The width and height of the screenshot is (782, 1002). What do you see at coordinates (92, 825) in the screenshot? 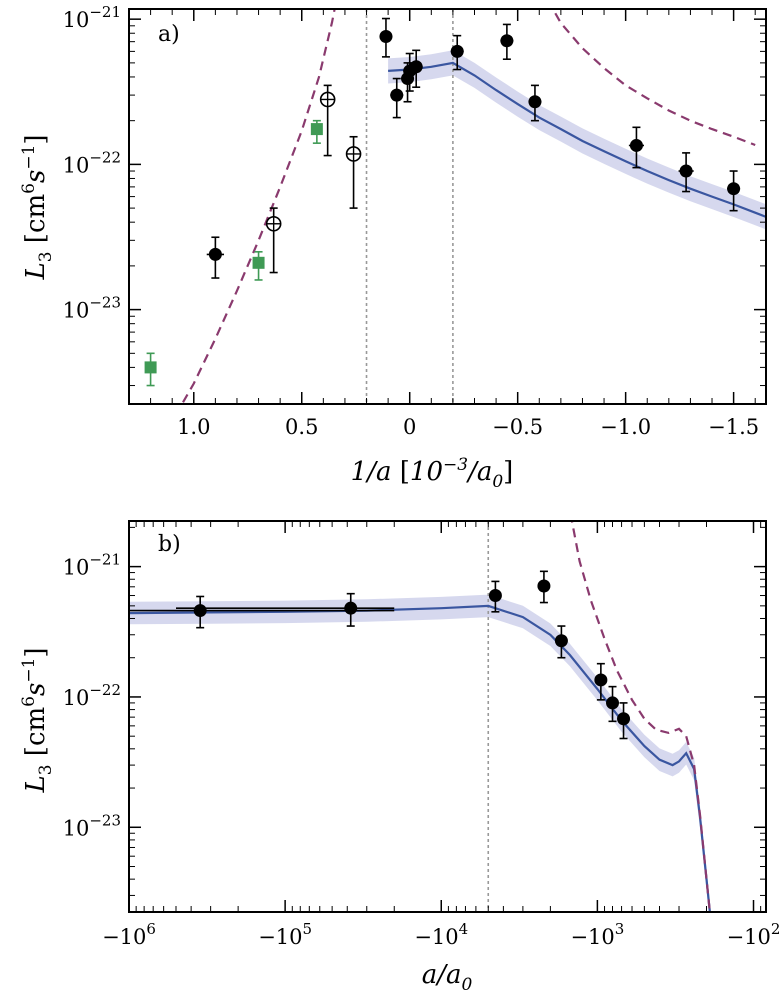
I see `b-y-tick-label: 10−23` at bounding box center [92, 825].